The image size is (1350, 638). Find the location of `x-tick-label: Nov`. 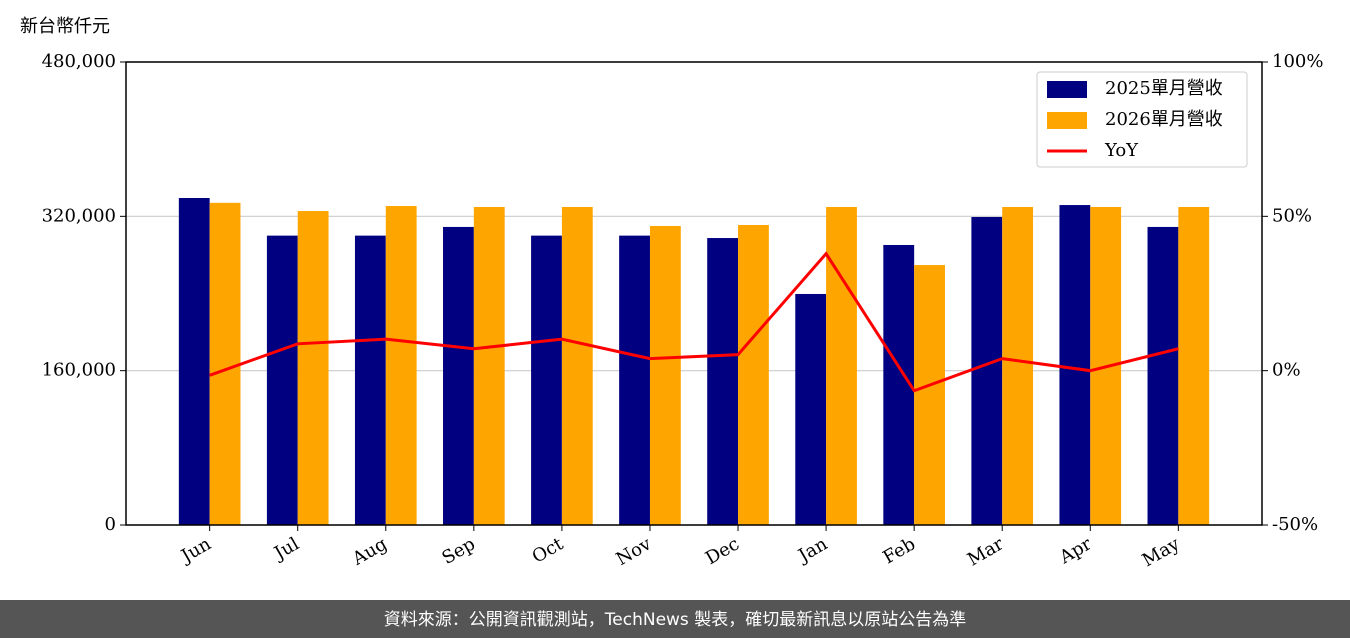

x-tick-label: Nov is located at coordinates (634, 551).